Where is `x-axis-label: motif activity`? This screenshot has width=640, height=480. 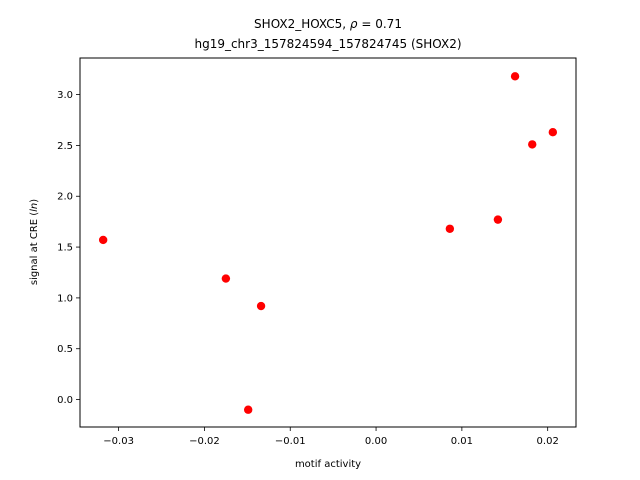 x-axis-label: motif activity is located at coordinates (328, 464).